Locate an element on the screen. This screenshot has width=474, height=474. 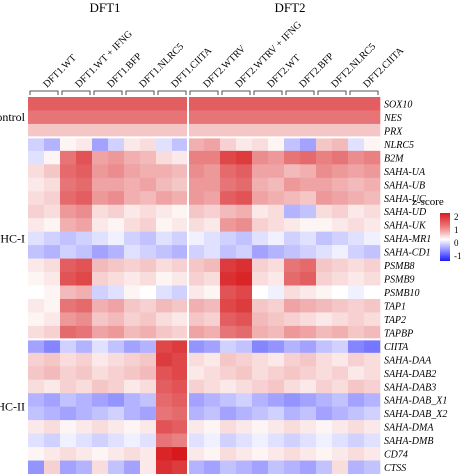
row-label: CIITA is located at coordinates (396, 347).